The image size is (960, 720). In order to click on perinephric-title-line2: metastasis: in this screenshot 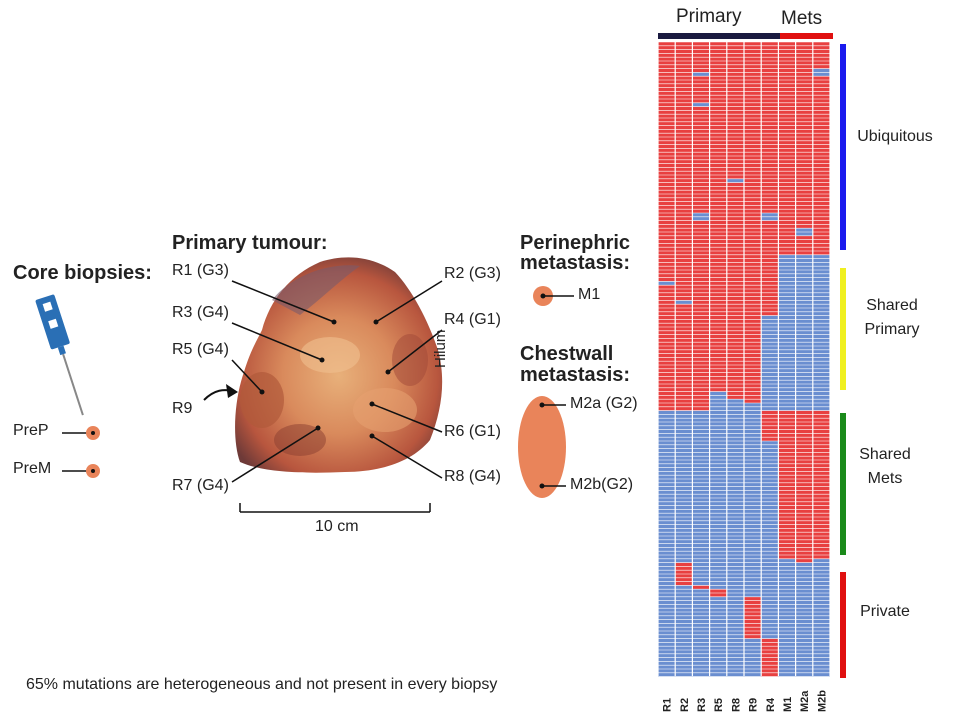, I will do `click(575, 263)`.